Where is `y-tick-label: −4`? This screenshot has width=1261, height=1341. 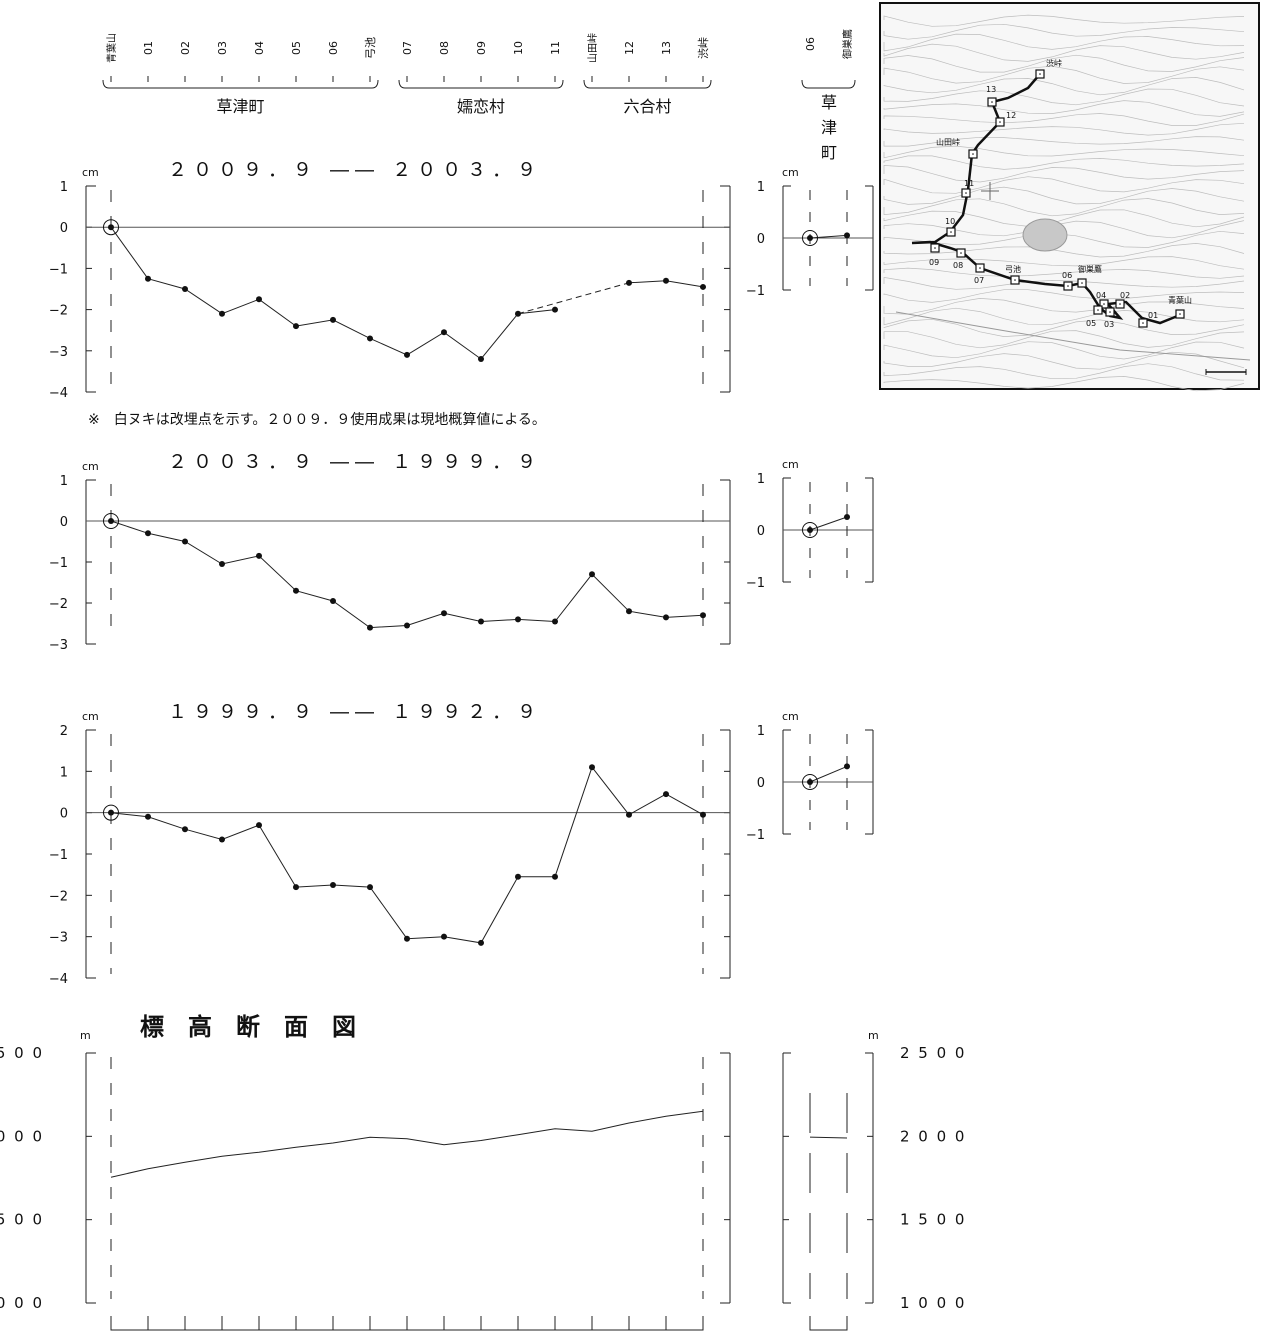
y-tick-label: −4 is located at coordinates (58, 393).